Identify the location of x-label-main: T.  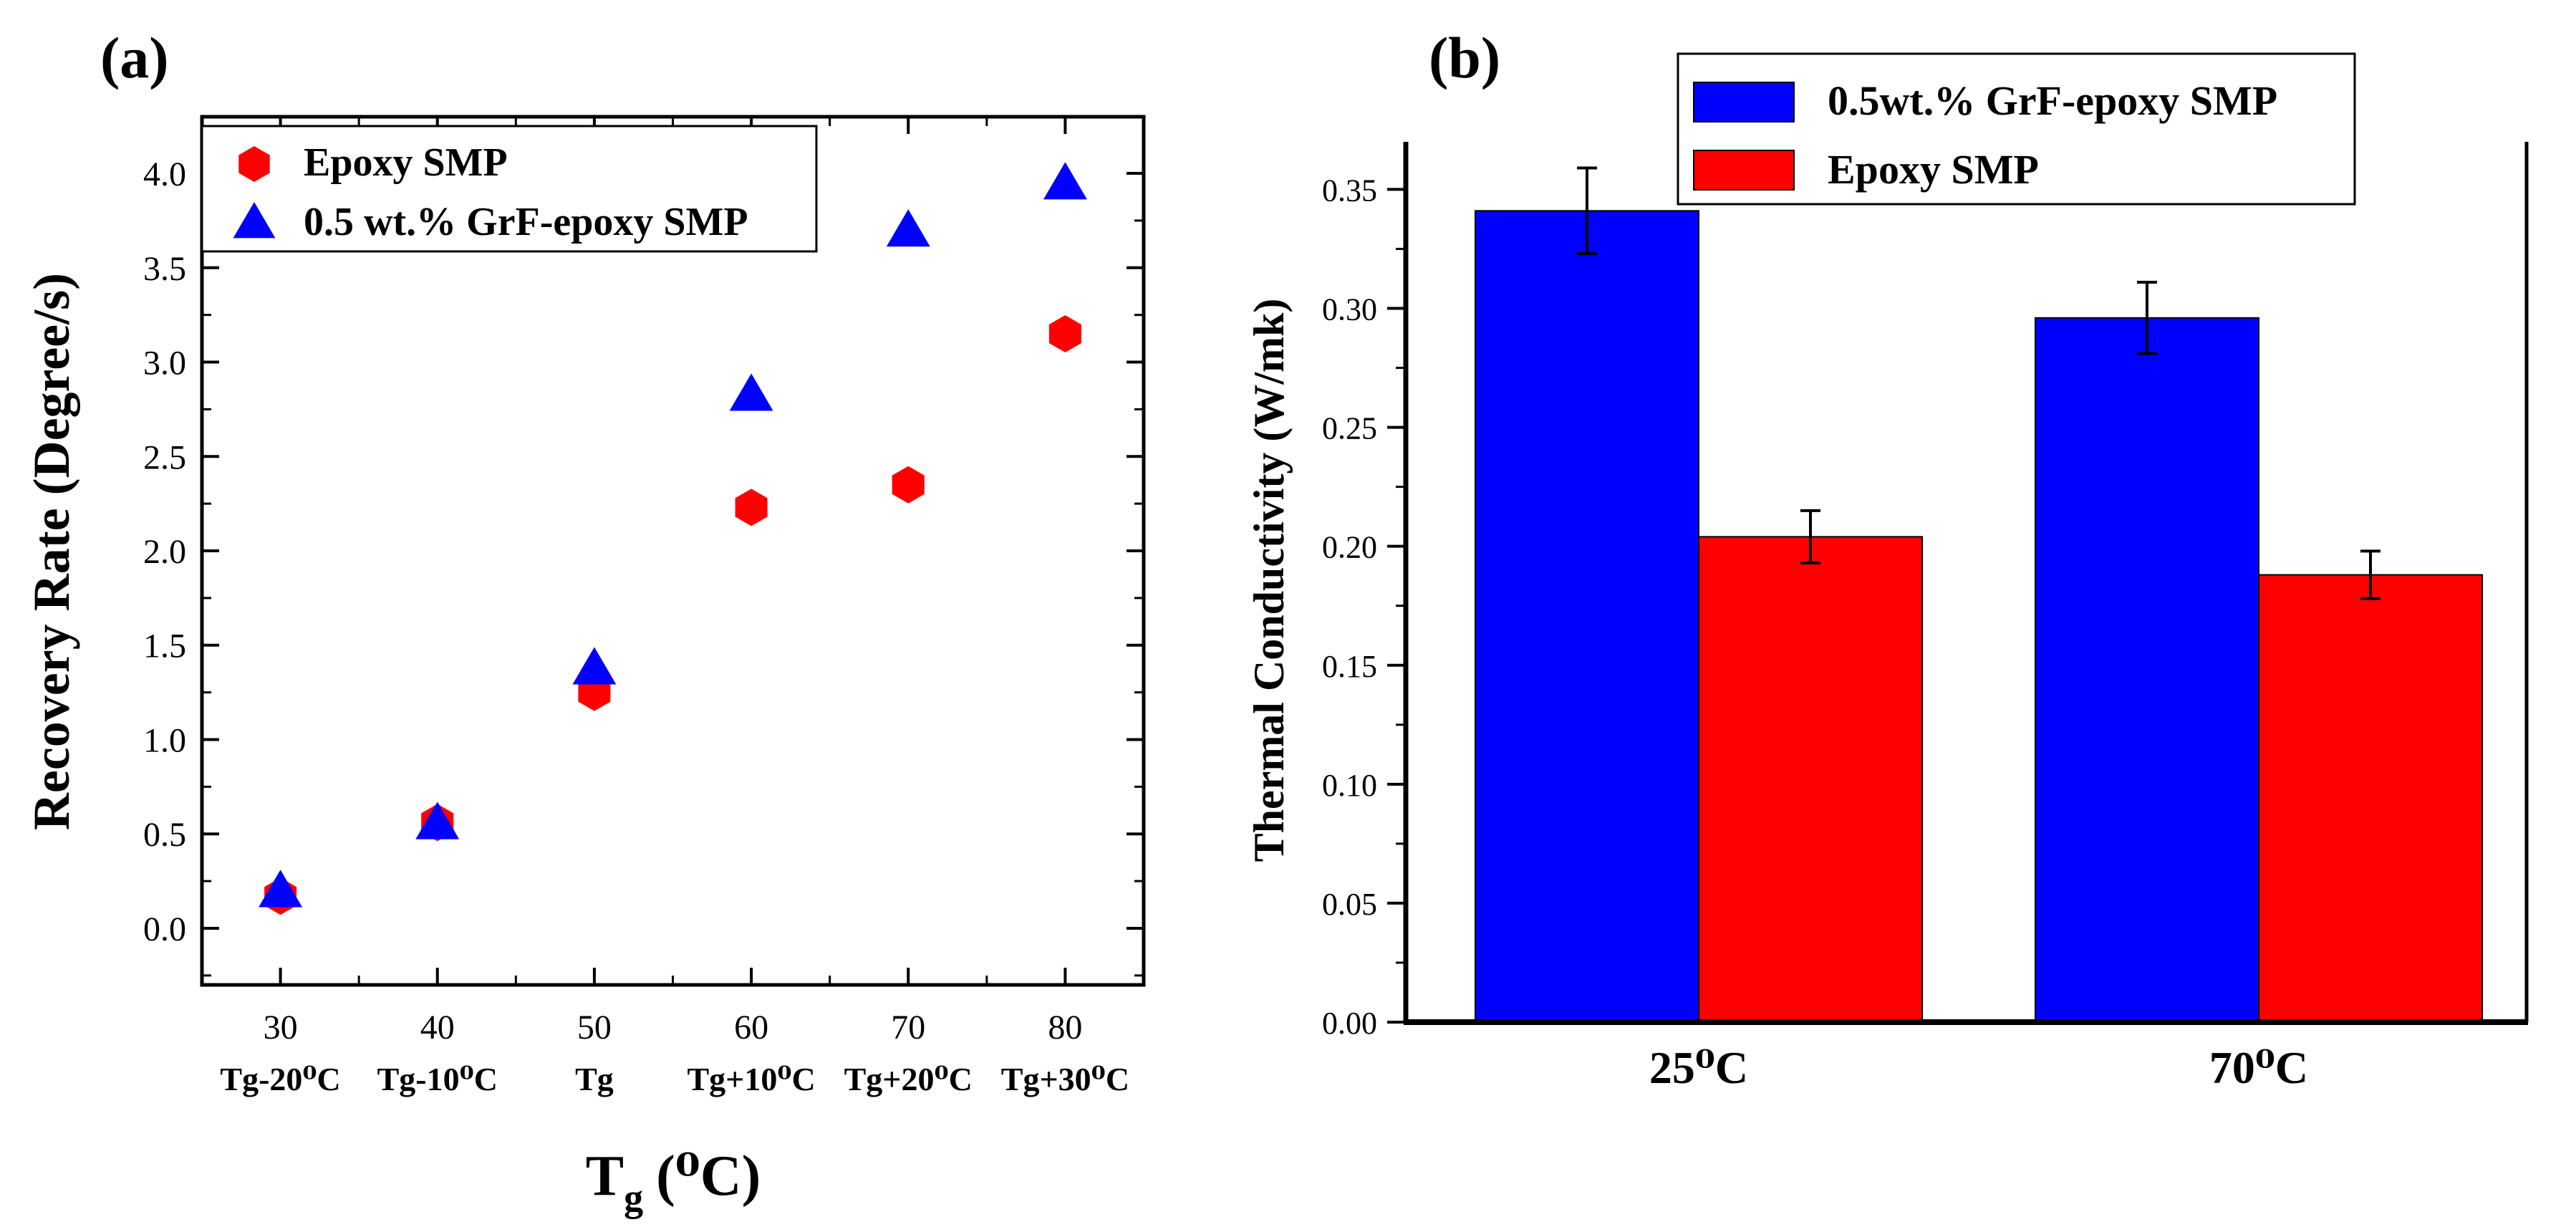
(605, 1176).